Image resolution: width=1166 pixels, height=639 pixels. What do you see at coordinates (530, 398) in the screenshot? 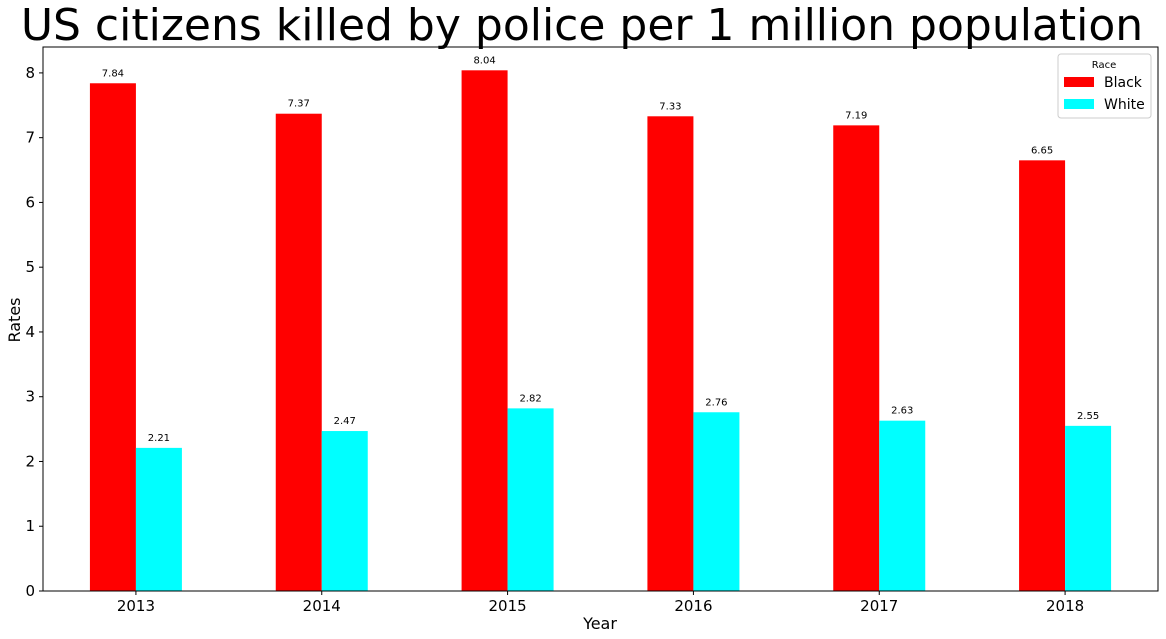
I see `data-label-white-2015: 2.82` at bounding box center [530, 398].